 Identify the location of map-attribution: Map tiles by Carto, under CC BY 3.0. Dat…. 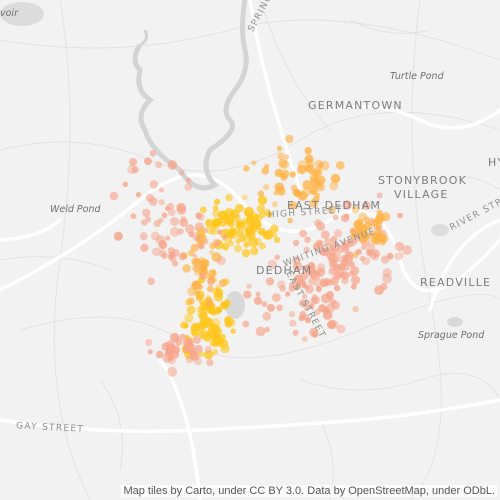
(309, 491).